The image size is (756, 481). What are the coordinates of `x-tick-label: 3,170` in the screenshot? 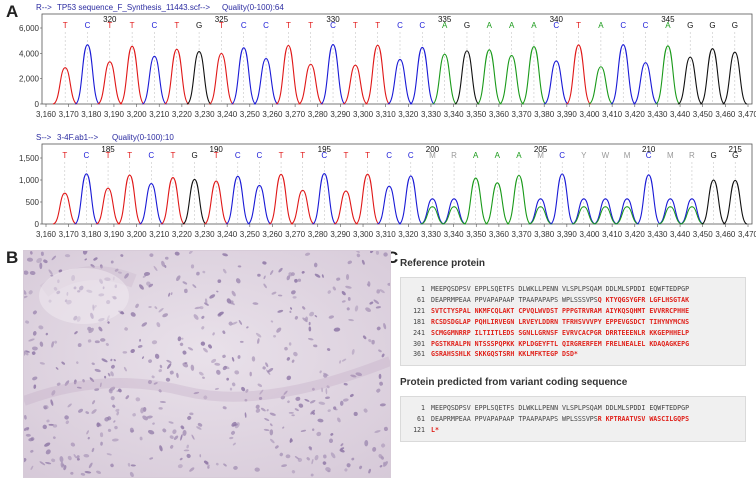 It's located at (69, 114).